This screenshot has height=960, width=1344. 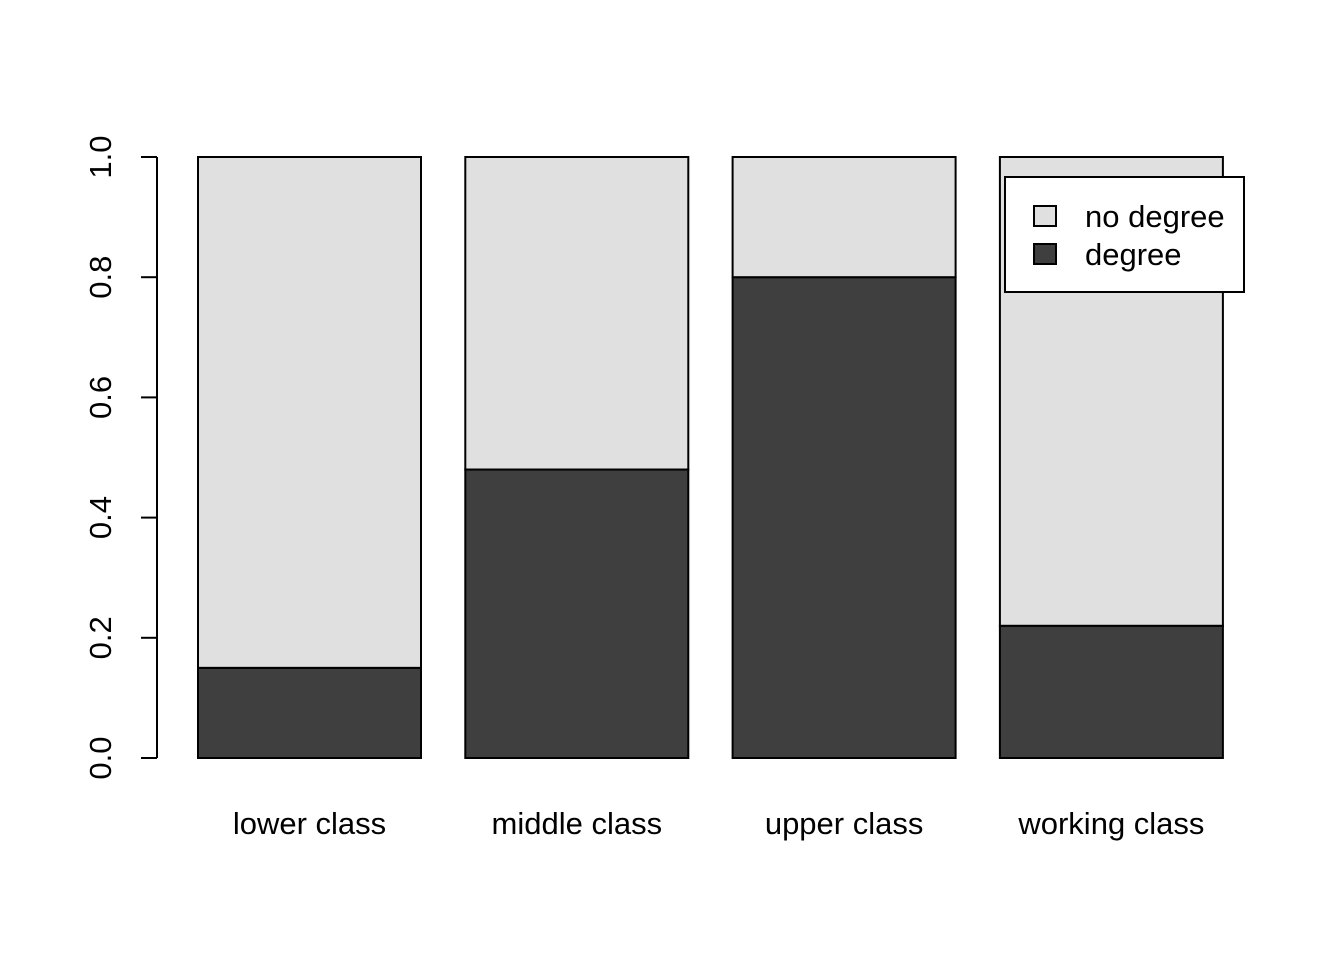 I want to click on bar-segment-no-degree-upper-class, so click(x=844, y=217).